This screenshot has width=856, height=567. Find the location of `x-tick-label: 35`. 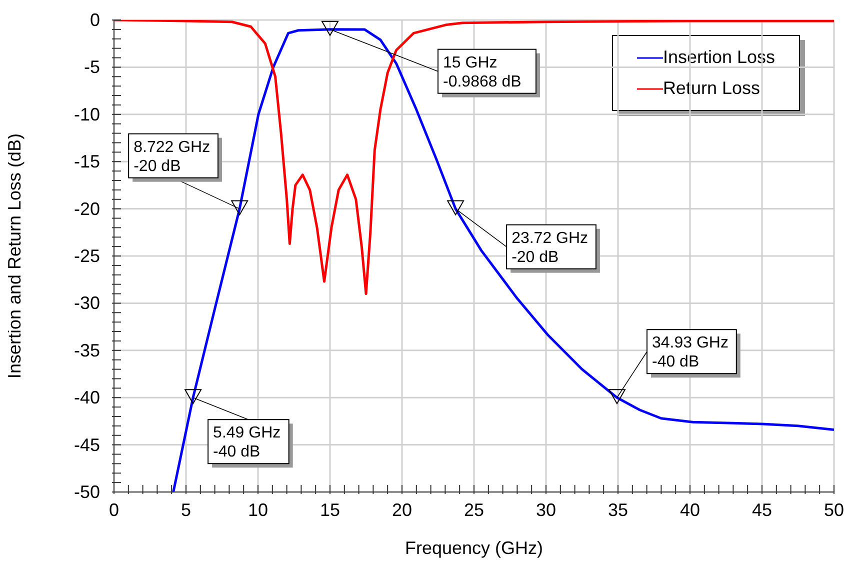

x-tick-label: 35 is located at coordinates (618, 510).